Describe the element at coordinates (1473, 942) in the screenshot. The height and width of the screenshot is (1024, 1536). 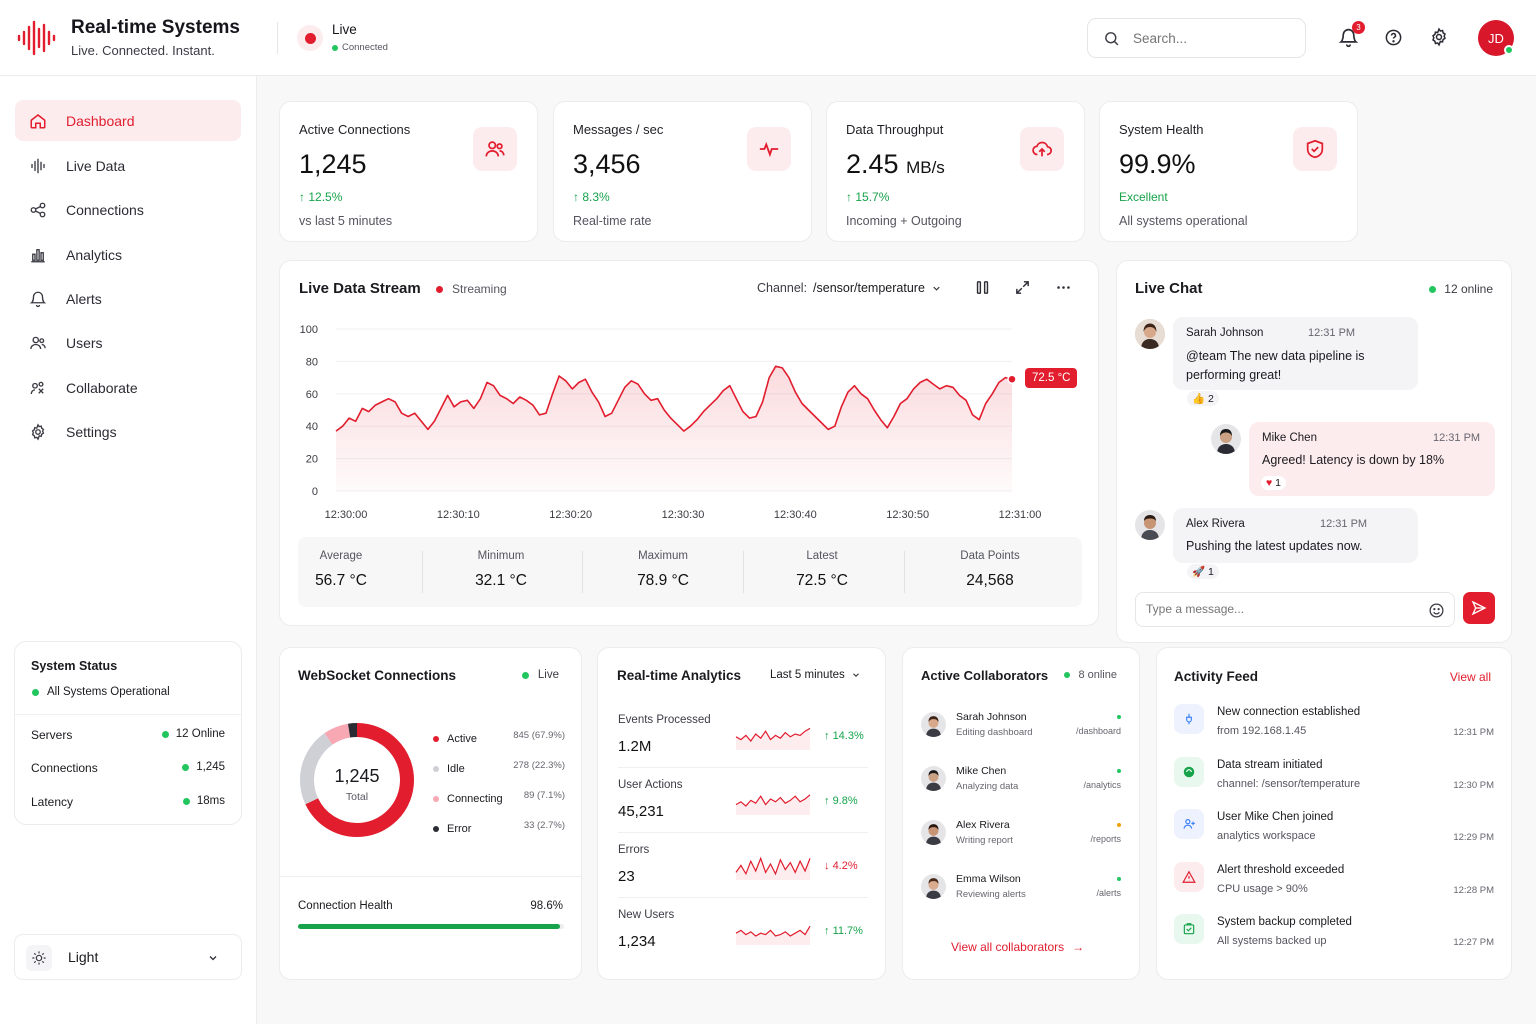
I see `activity-time: 12:27 PM` at that location.